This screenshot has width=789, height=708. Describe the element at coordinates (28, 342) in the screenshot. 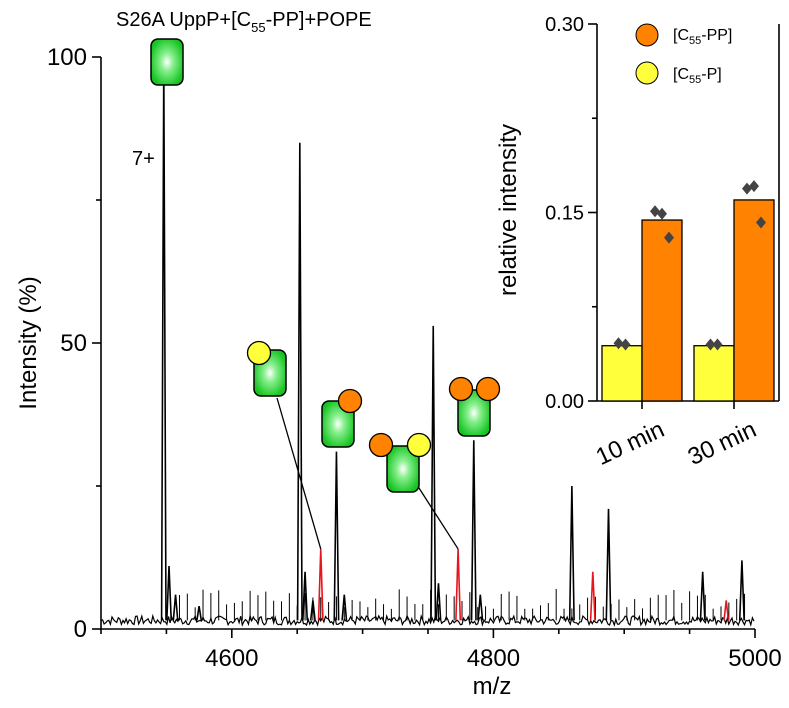

I see `y-axis-label: Intensity (%)` at that location.